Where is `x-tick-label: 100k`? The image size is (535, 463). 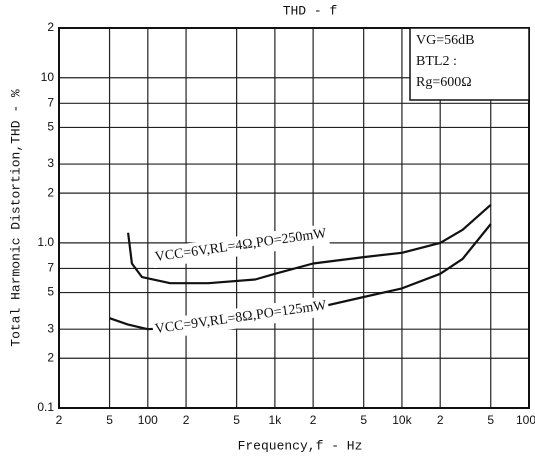 x-tick-label: 100k is located at coordinates (525, 420).